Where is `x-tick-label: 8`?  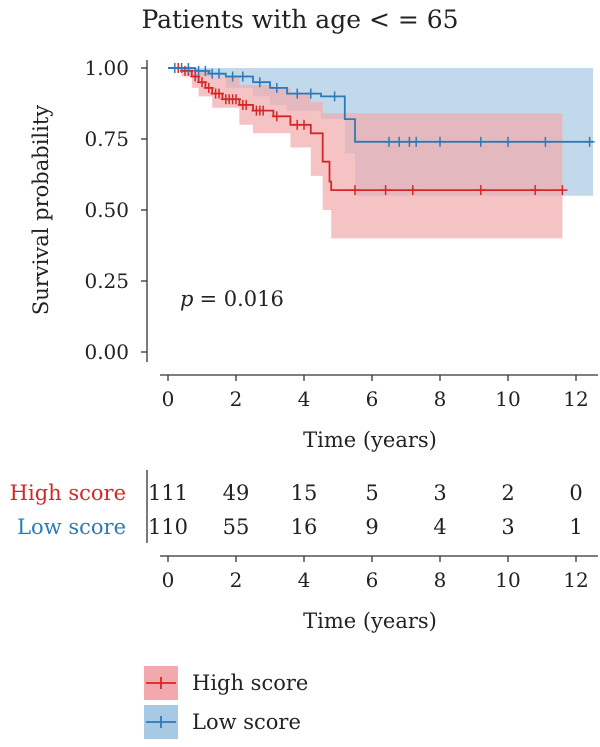 x-tick-label: 8 is located at coordinates (440, 399).